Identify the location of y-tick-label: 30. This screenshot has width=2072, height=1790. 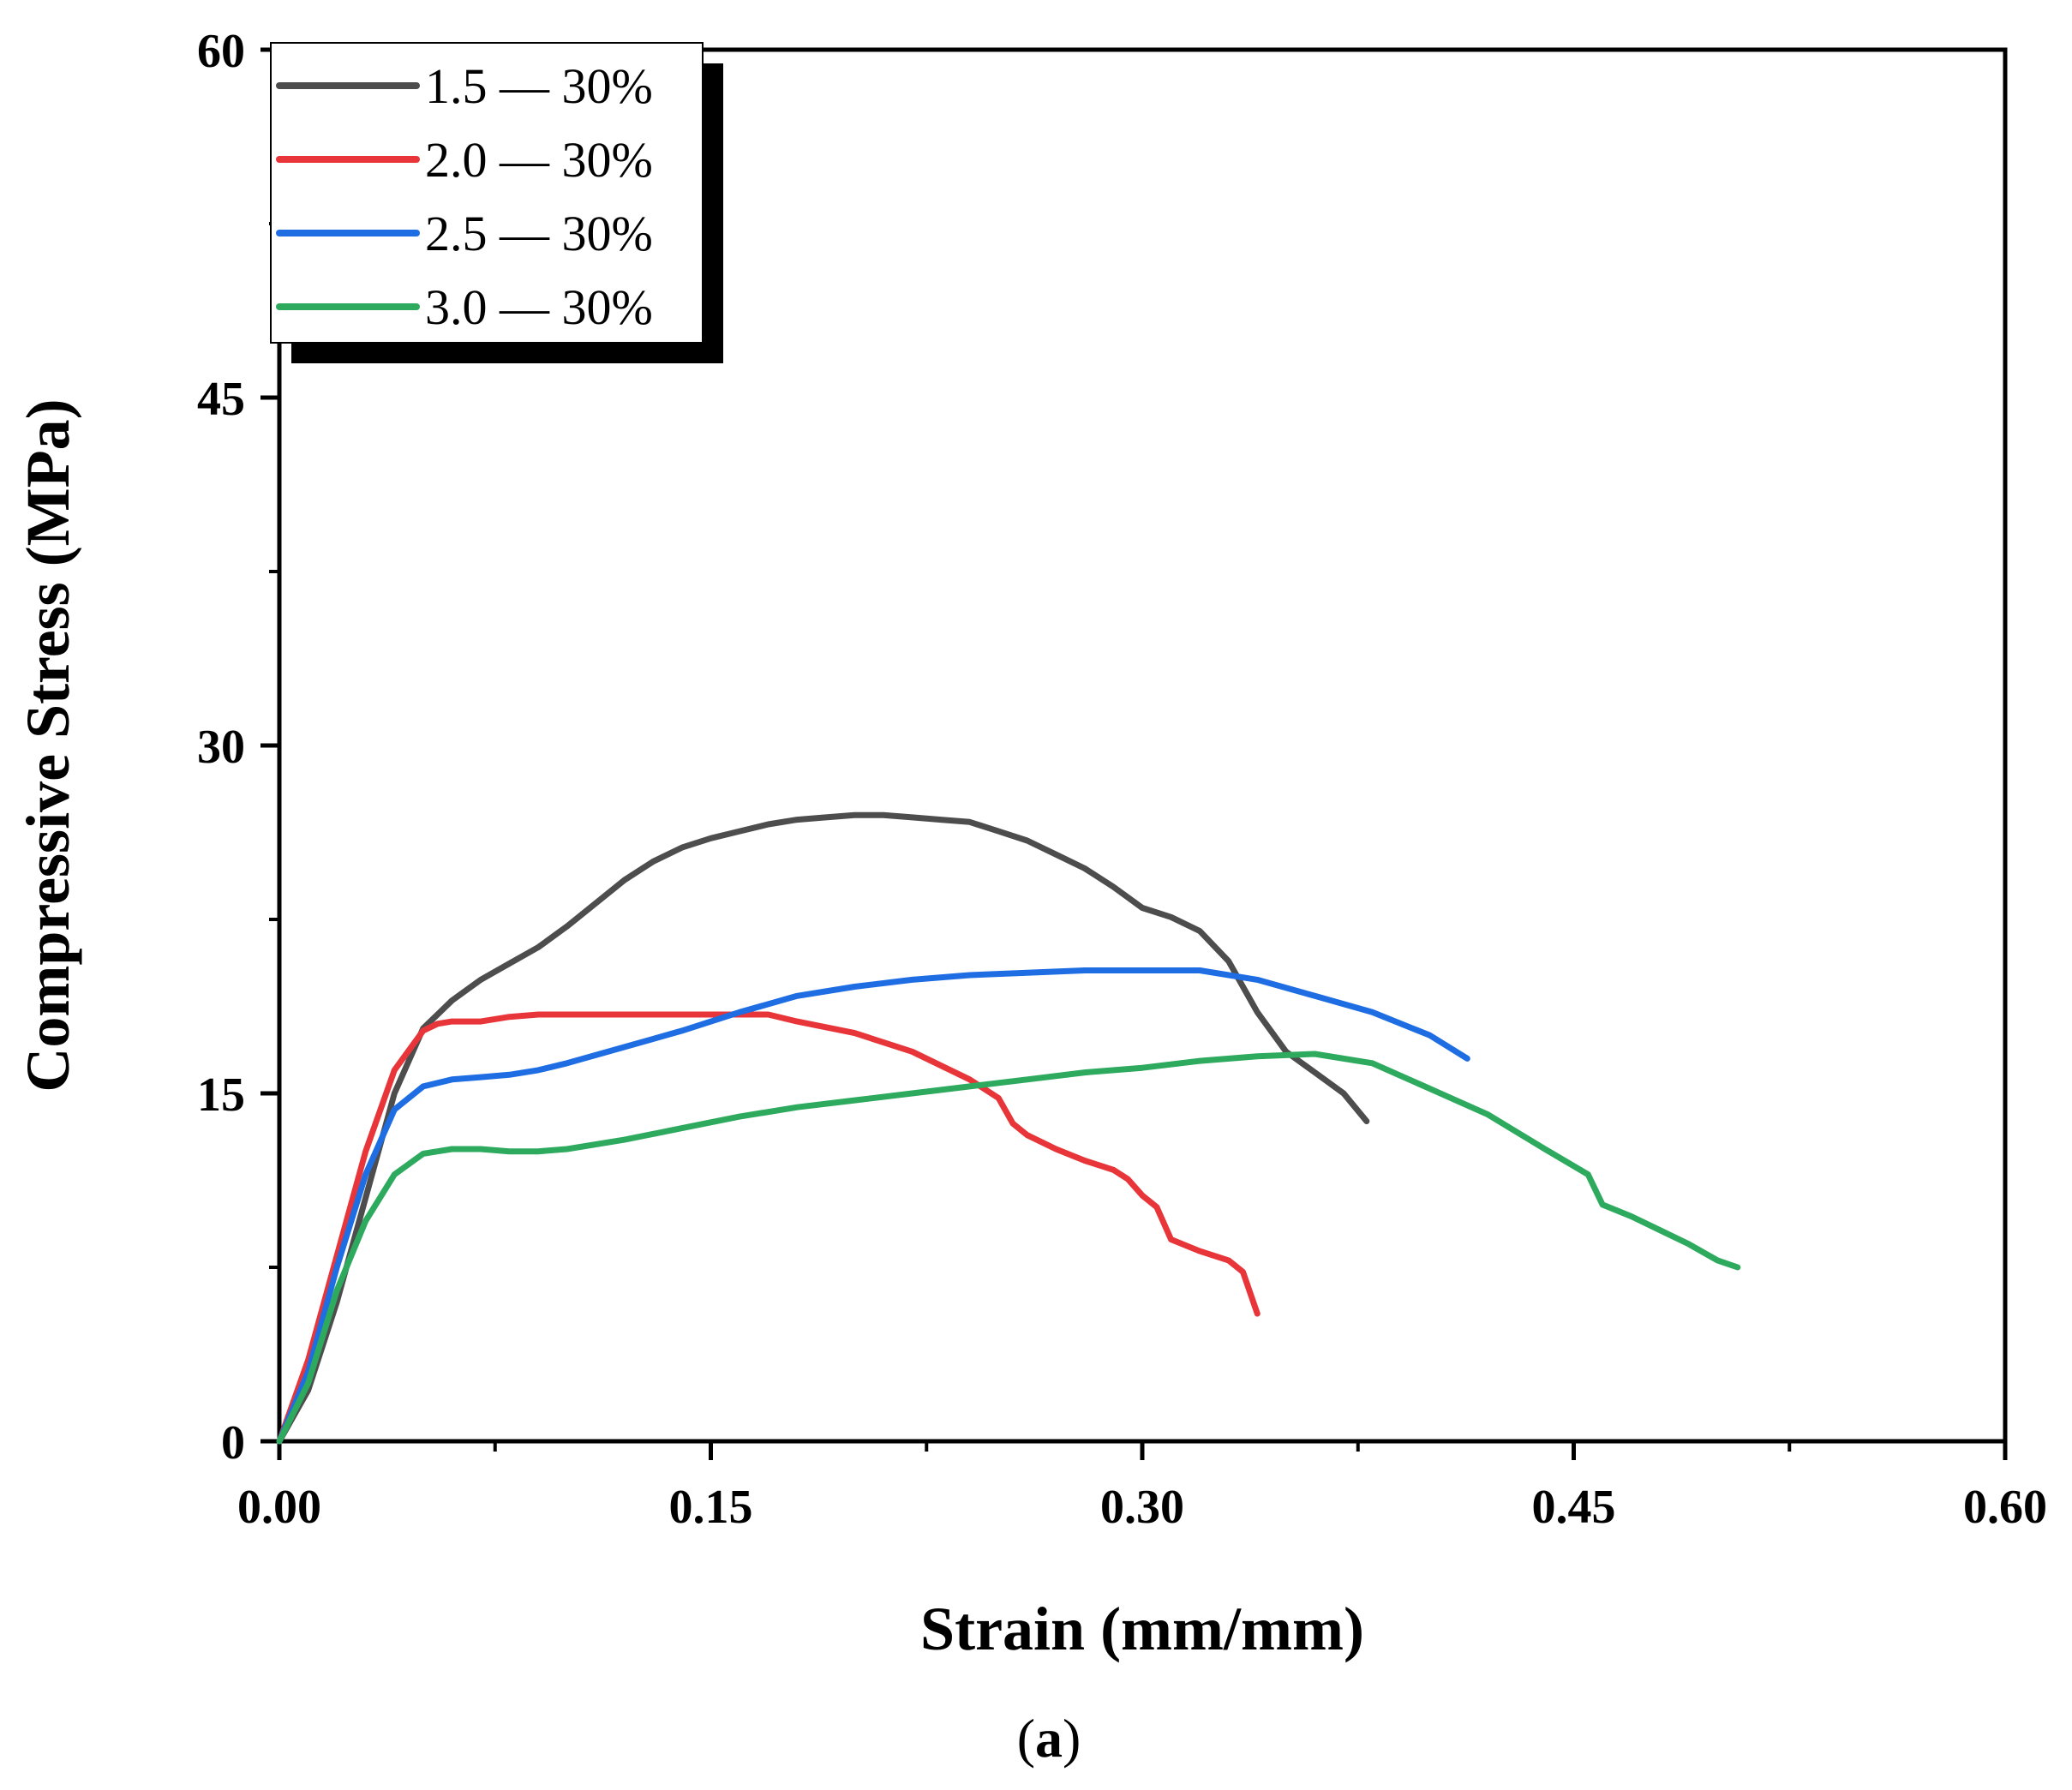
(221, 747).